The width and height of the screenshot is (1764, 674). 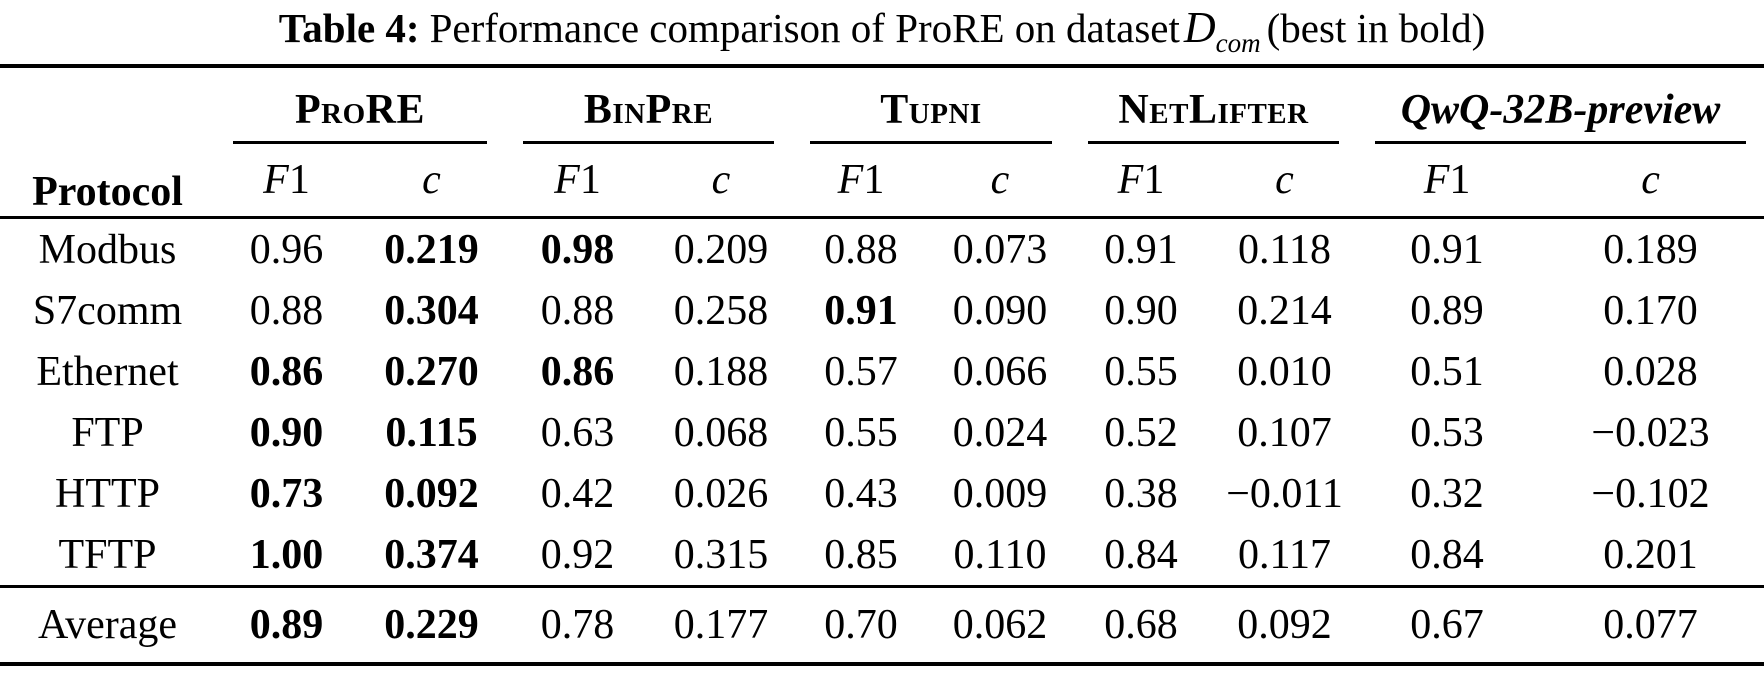 What do you see at coordinates (931, 115) in the screenshot?
I see `group-header-tupni-label: Tupni` at bounding box center [931, 115].